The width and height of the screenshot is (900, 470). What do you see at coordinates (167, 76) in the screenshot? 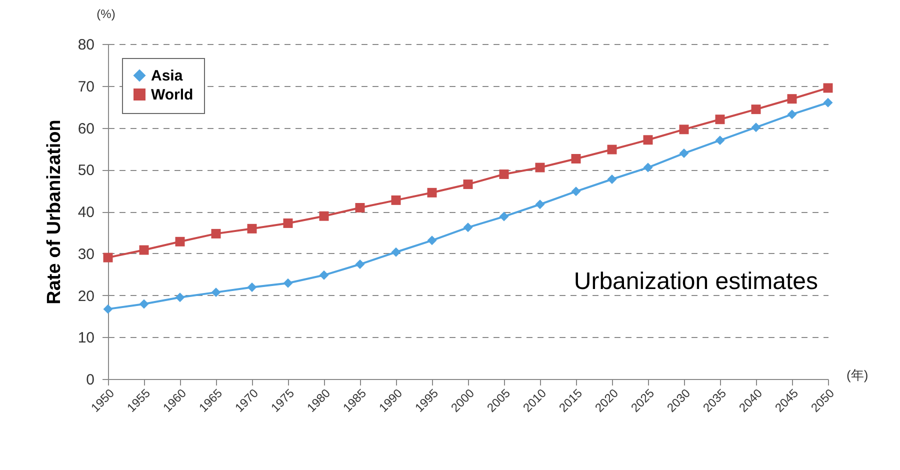
I see `legend-label: Asia` at bounding box center [167, 76].